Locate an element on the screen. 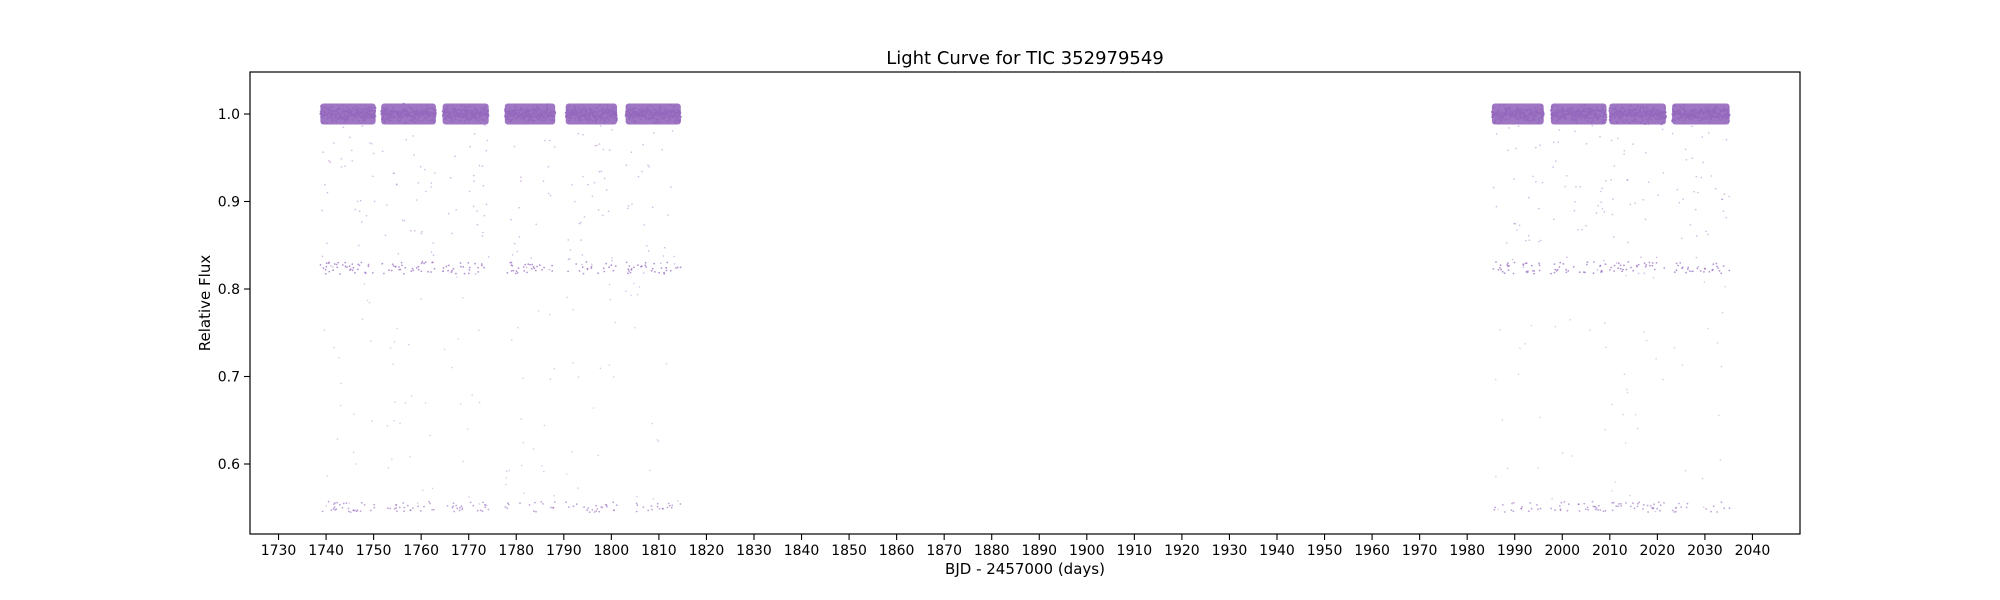 Image resolution: width=2000 pixels, height=600 pixels. observation-segment is located at coordinates (1578, 308).